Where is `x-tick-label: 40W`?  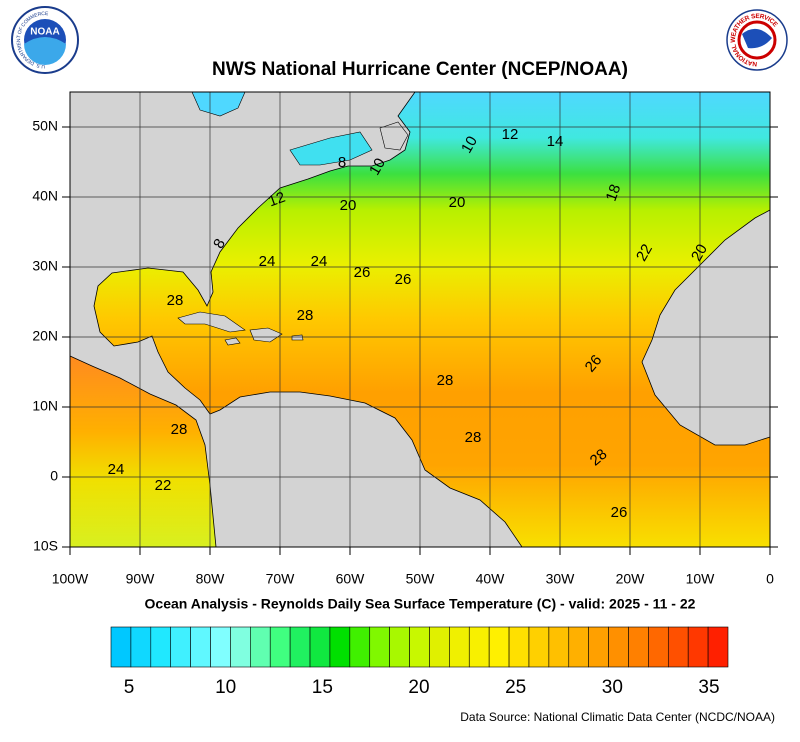 x-tick-label: 40W is located at coordinates (491, 579).